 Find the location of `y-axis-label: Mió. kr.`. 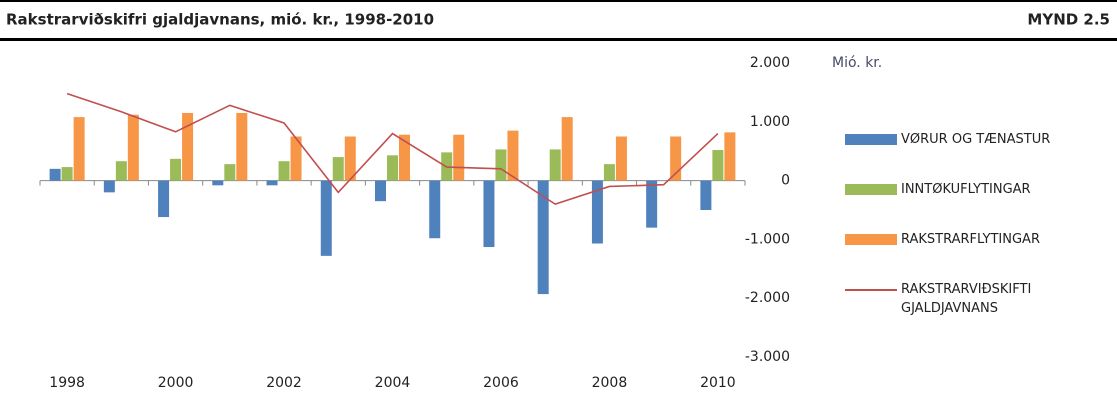

y-axis-label: Mió. kr. is located at coordinates (857, 63).